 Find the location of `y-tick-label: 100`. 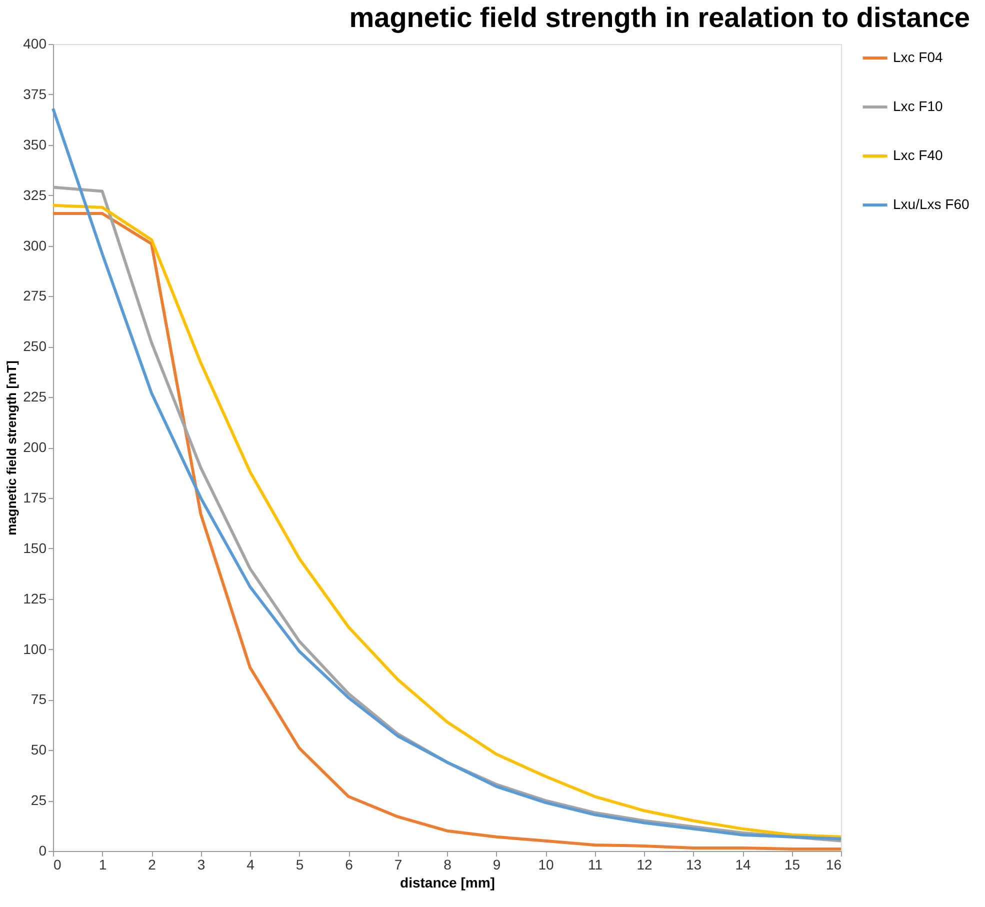

y-tick-label: 100 is located at coordinates (35, 648).